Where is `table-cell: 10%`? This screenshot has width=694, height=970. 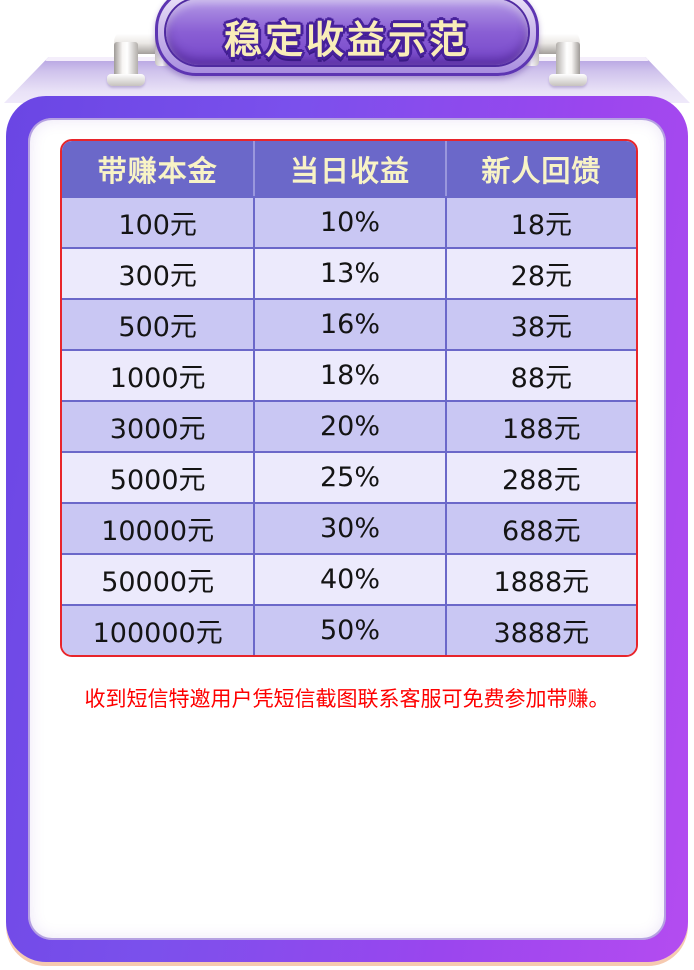 table-cell: 10% is located at coordinates (348, 222).